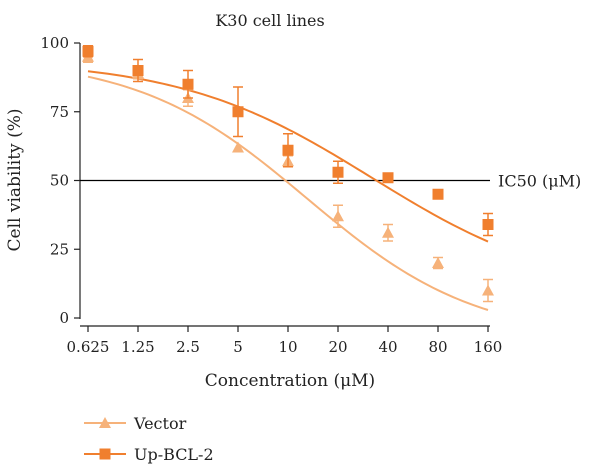 This screenshot has height=470, width=600. What do you see at coordinates (387, 347) in the screenshot?
I see `x-tick-label: 40` at bounding box center [387, 347].